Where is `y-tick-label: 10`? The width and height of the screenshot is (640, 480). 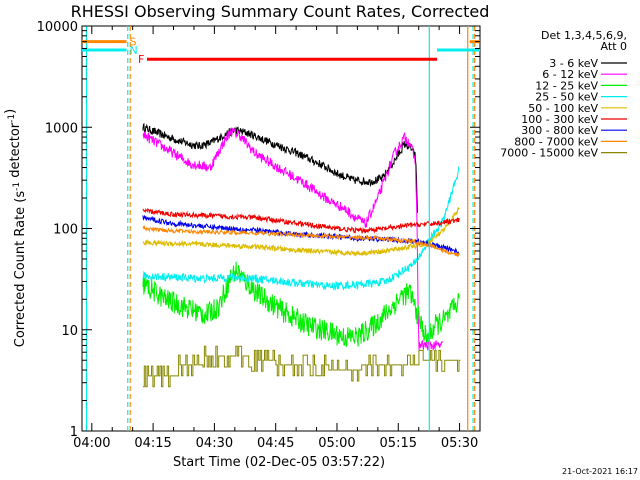 y-tick-label: 10 is located at coordinates (69, 331).